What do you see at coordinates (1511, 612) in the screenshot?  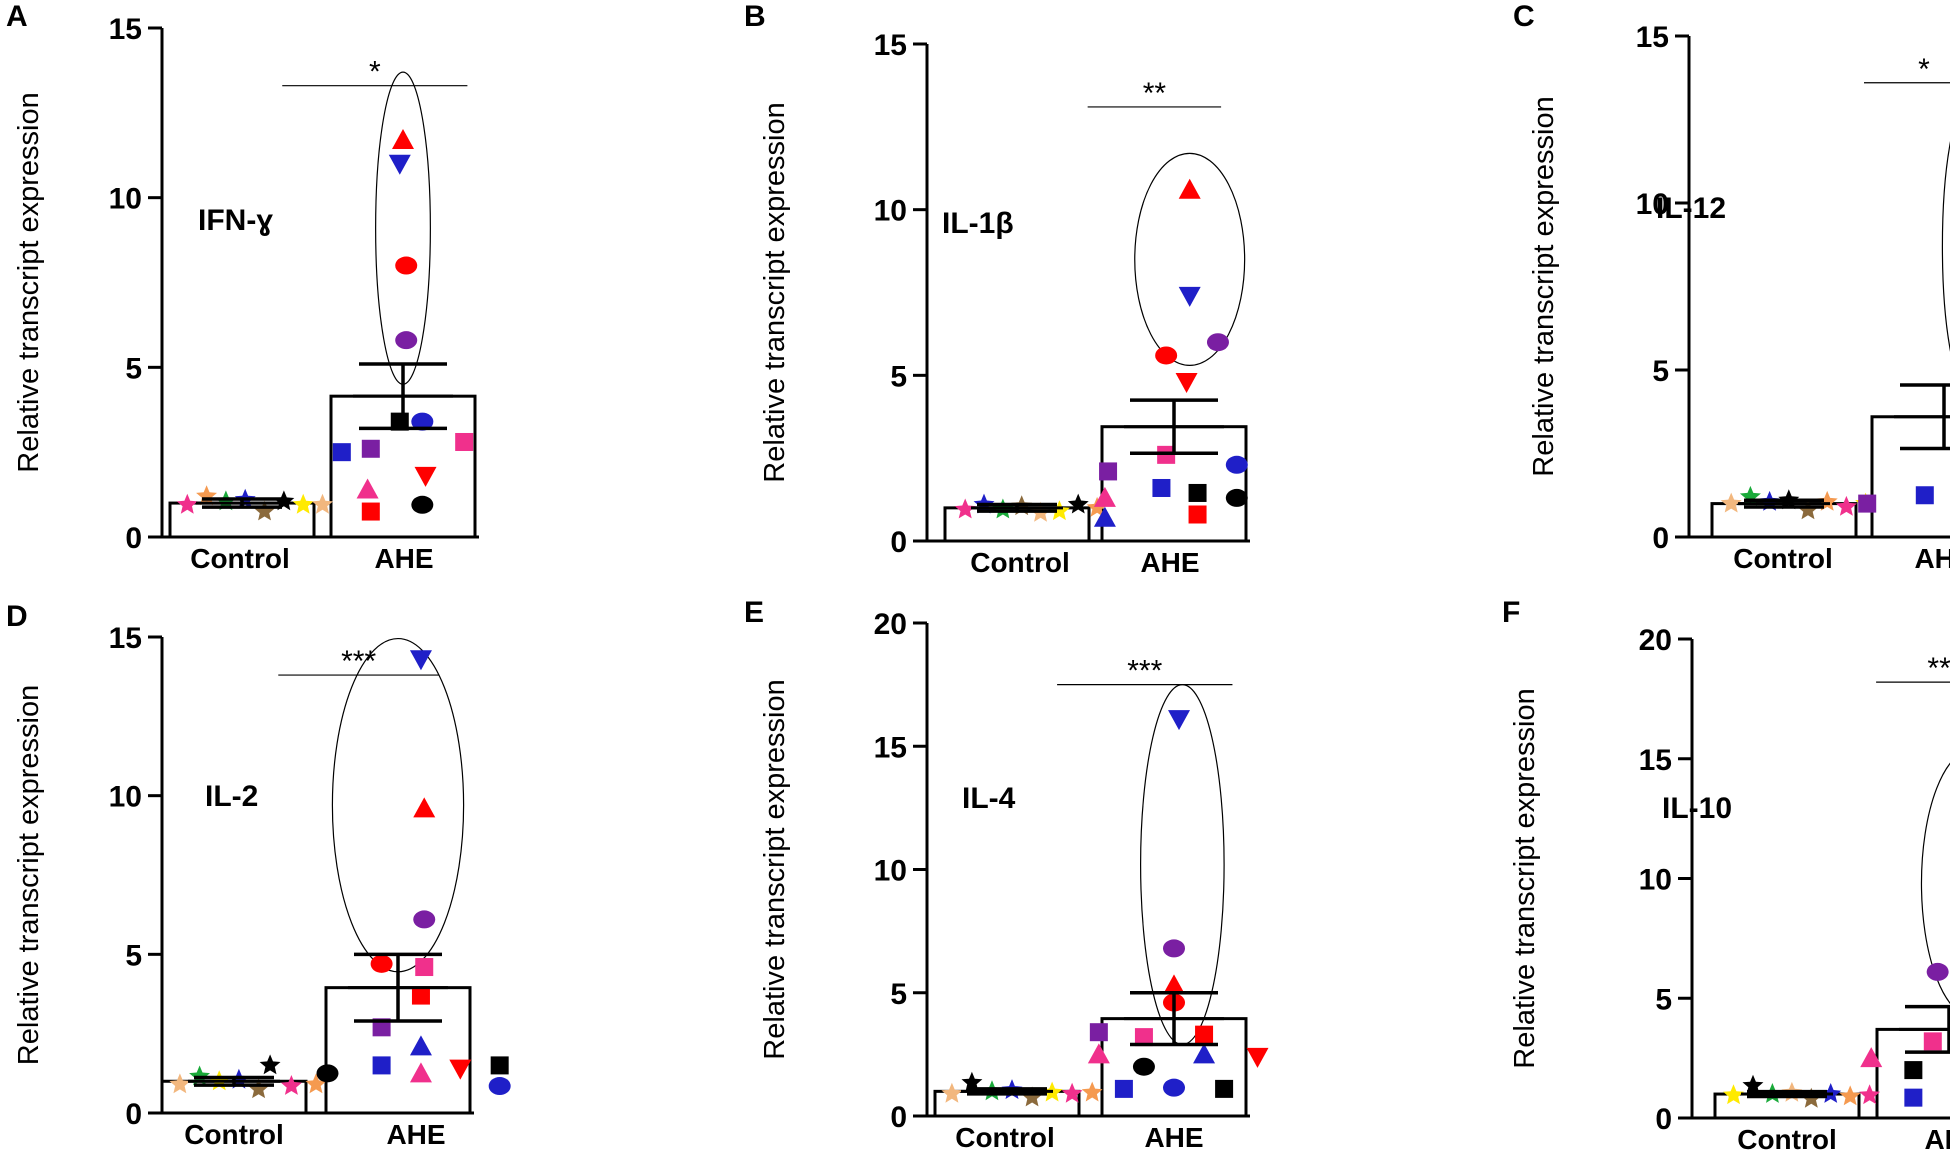 I see `panel-label: F` at bounding box center [1511, 612].